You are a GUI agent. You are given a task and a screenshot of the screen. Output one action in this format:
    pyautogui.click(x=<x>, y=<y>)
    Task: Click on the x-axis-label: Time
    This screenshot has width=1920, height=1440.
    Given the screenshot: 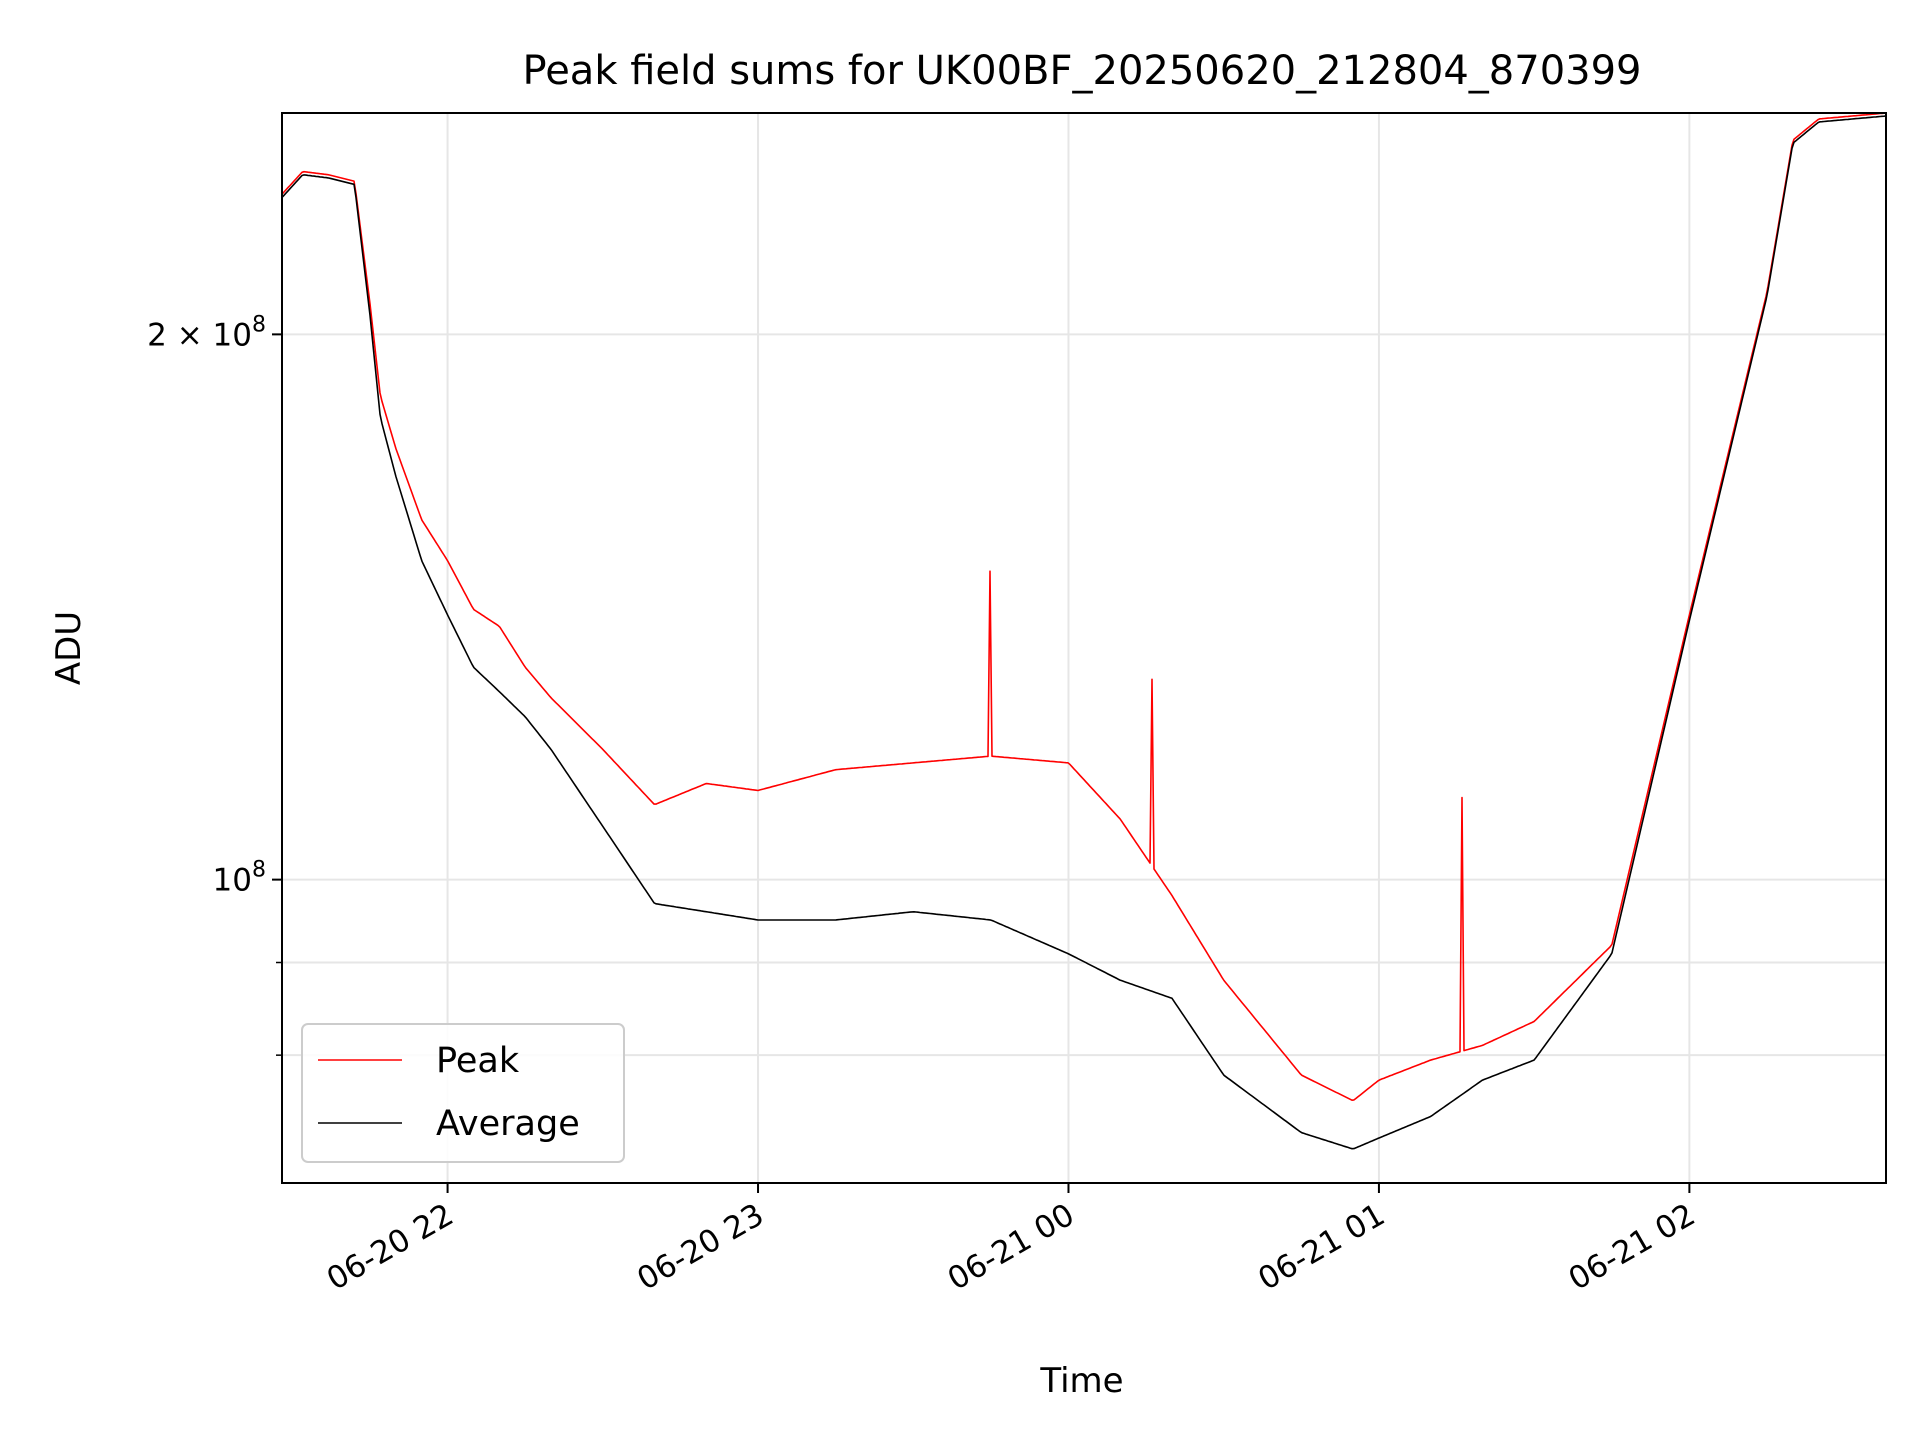 What is the action you would take?
    pyautogui.click(x=1081, y=1381)
    